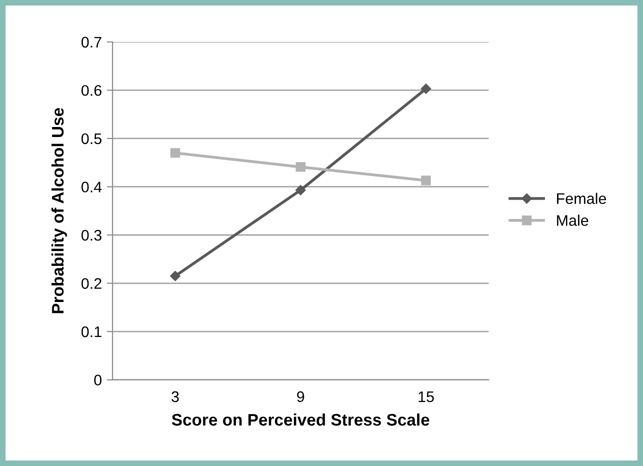 This screenshot has height=466, width=643. What do you see at coordinates (175, 396) in the screenshot?
I see `x-tick-label: 3` at bounding box center [175, 396].